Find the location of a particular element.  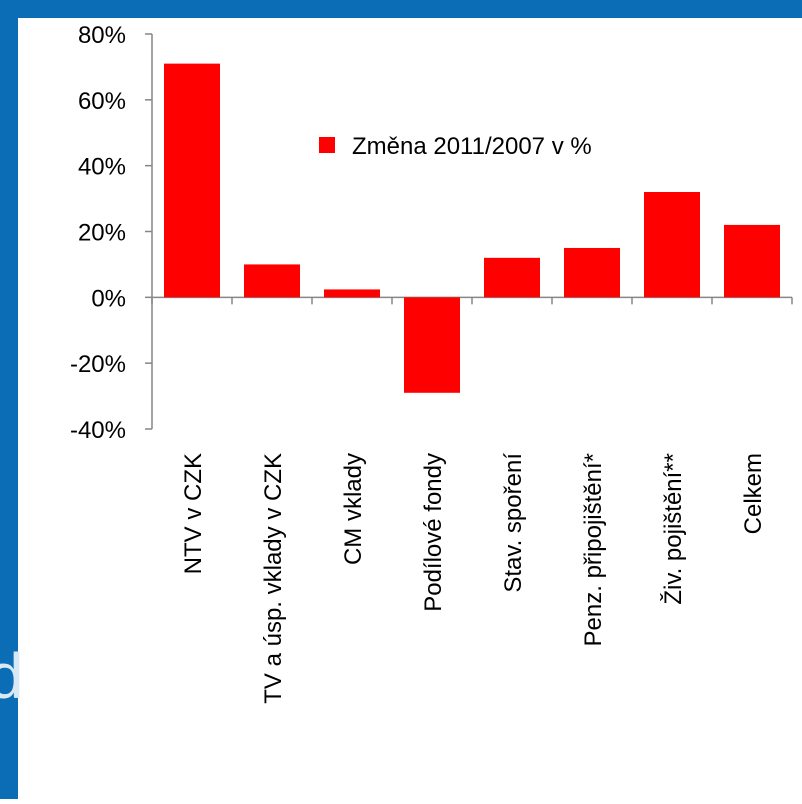

y-tick-label: 0% is located at coordinates (108, 298).